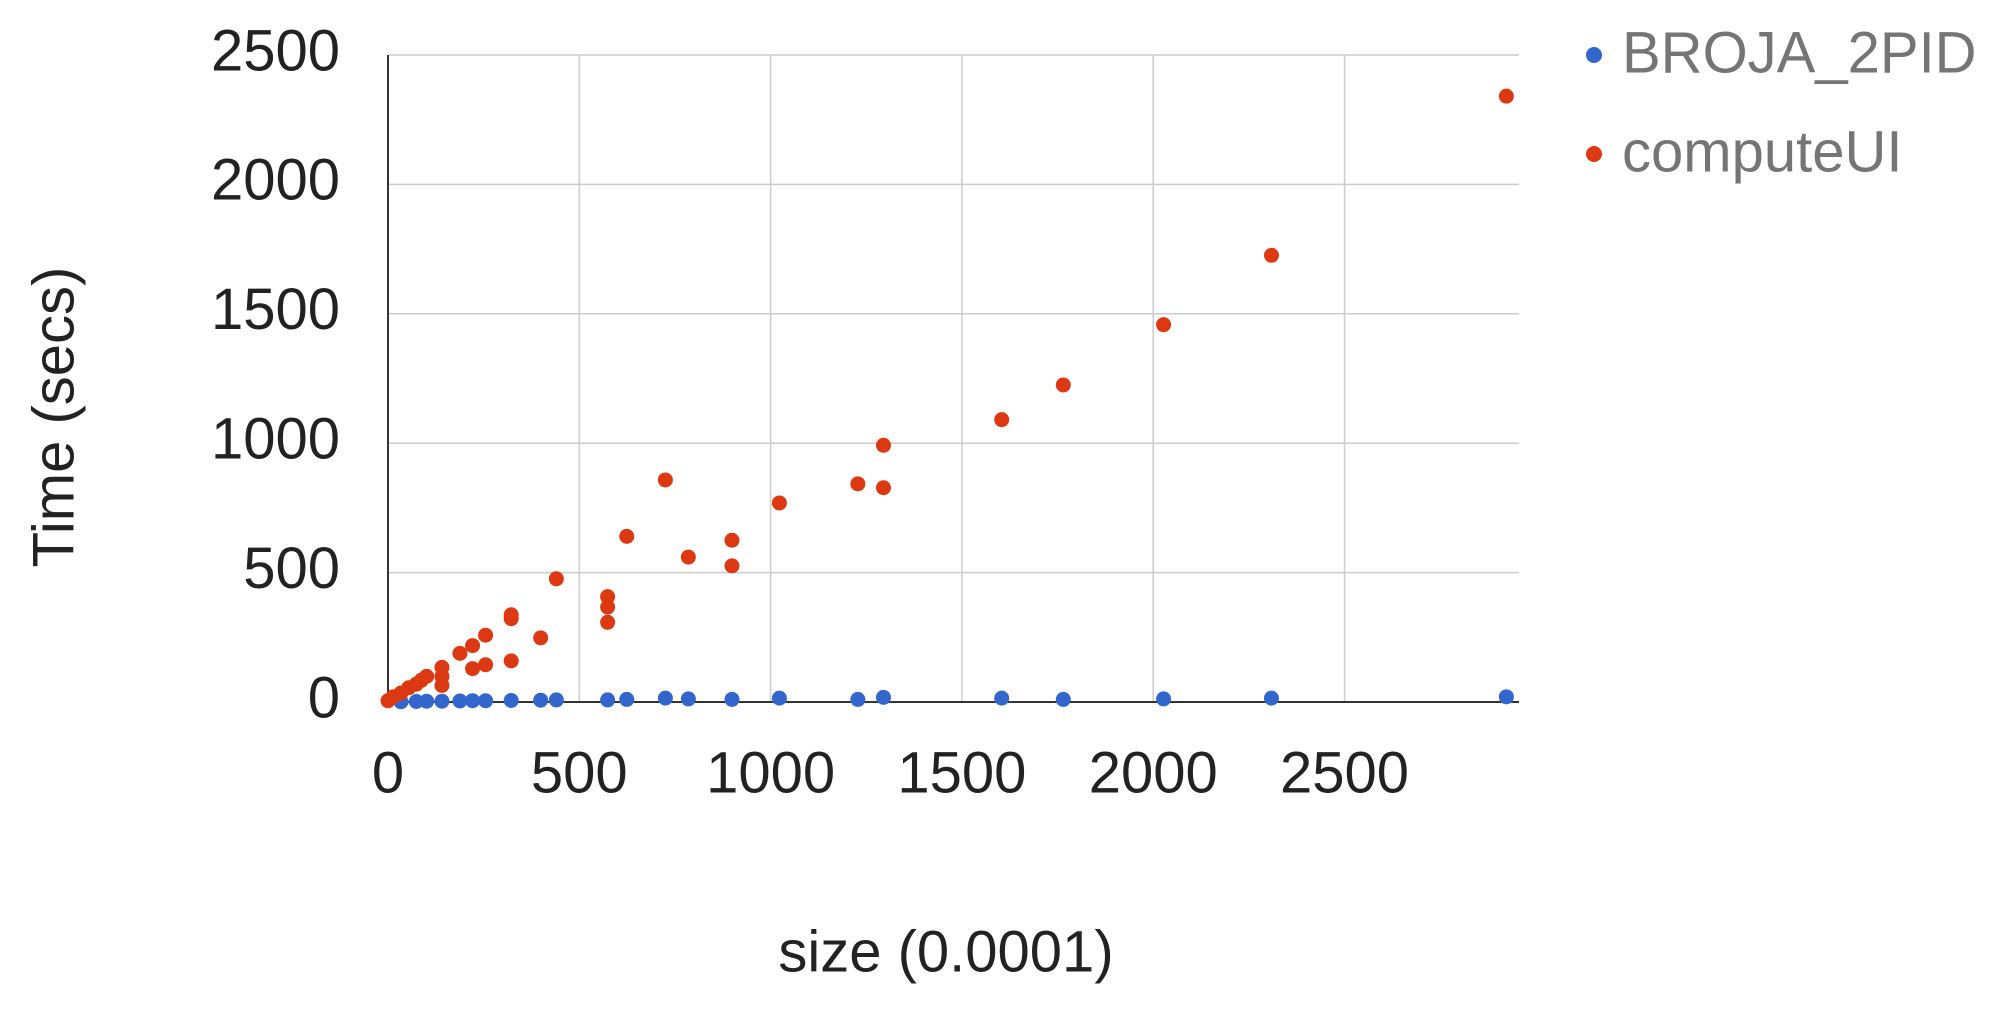  What do you see at coordinates (53, 417) in the screenshot?
I see `y-axis-title: Time (secs)` at bounding box center [53, 417].